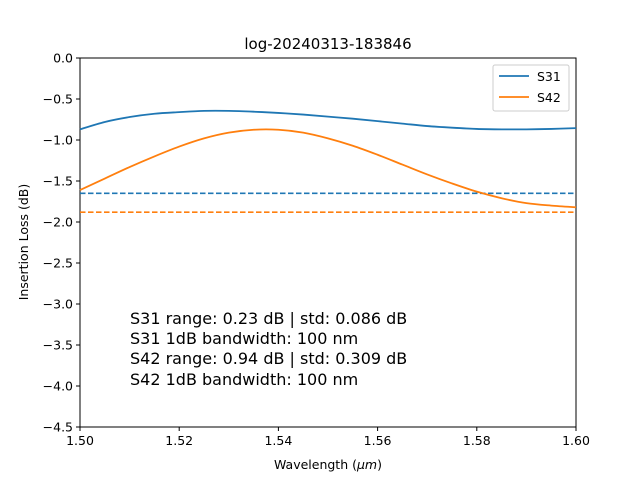 This screenshot has height=480, width=640. Describe the element at coordinates (576, 440) in the screenshot. I see `x-tick-label: 1.60` at that location.